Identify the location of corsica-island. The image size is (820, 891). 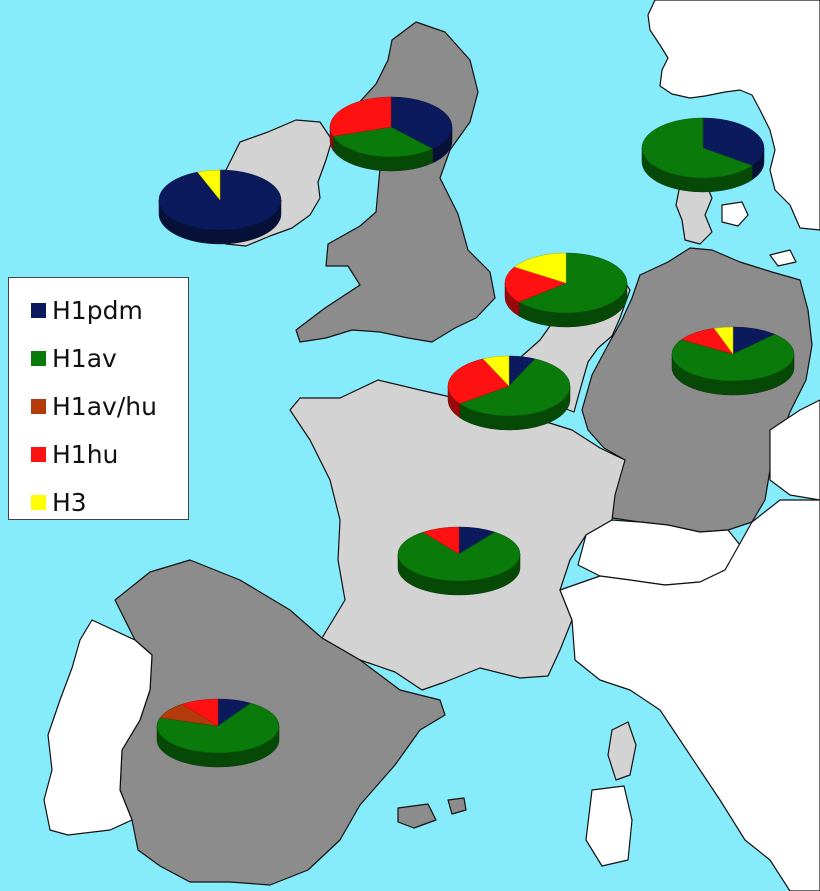
(622, 751).